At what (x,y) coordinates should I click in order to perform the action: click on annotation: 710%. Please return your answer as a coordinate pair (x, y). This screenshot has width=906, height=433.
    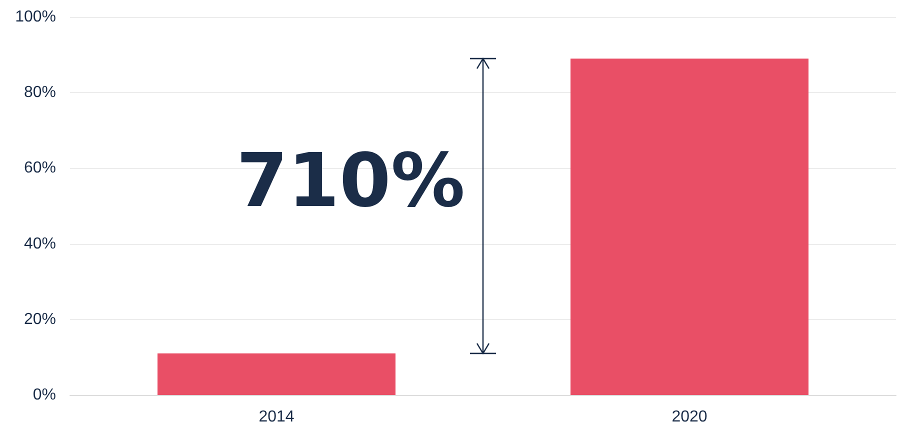
    Looking at the image, I should click on (350, 181).